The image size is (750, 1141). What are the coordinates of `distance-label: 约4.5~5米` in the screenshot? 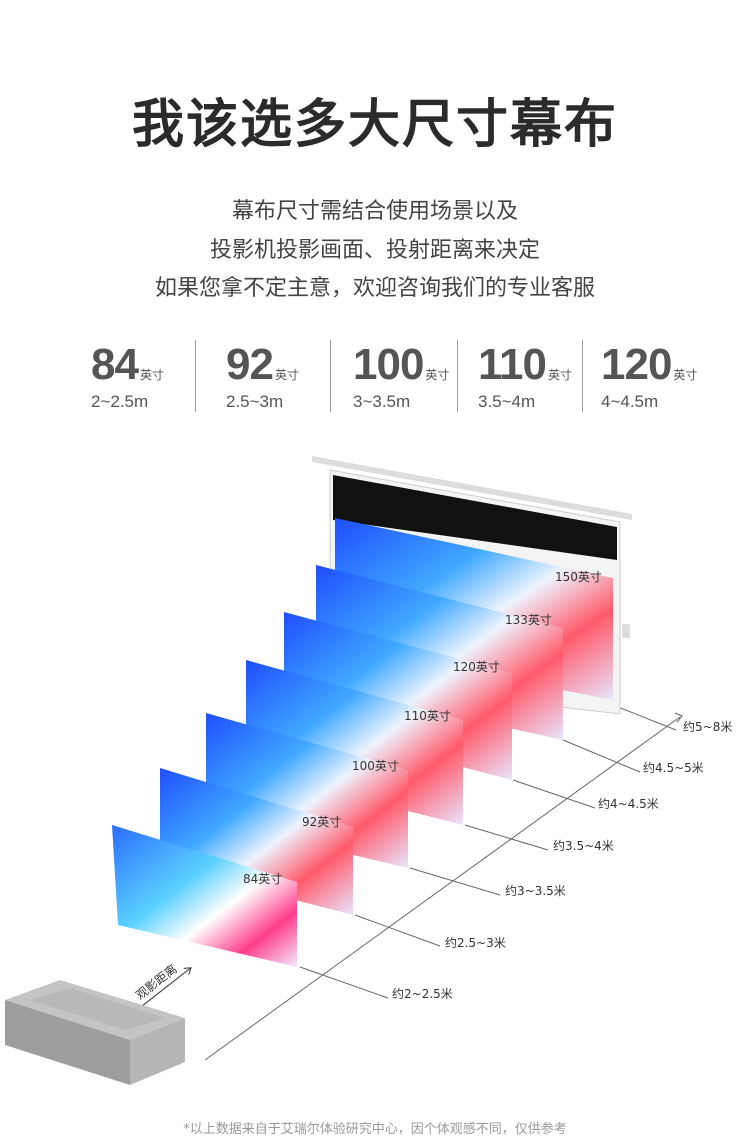 It's located at (673, 767).